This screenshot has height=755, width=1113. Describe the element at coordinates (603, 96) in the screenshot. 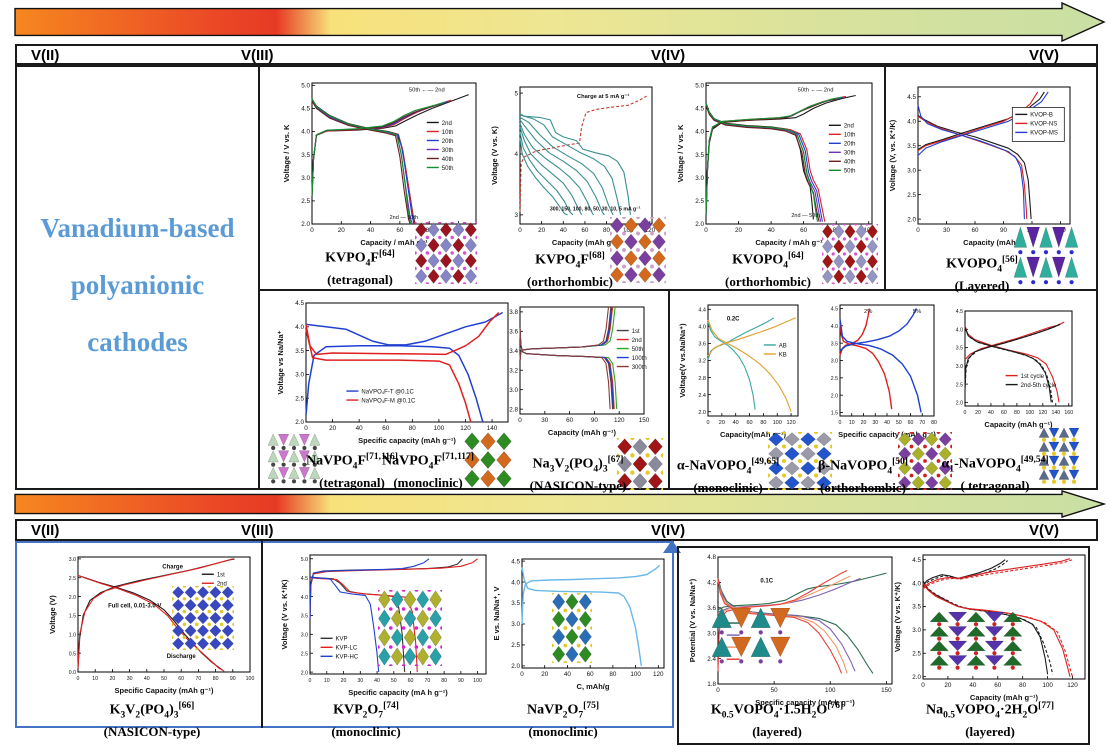

I see `svg-text: Charge at 5 mA g⁻¹` at that location.